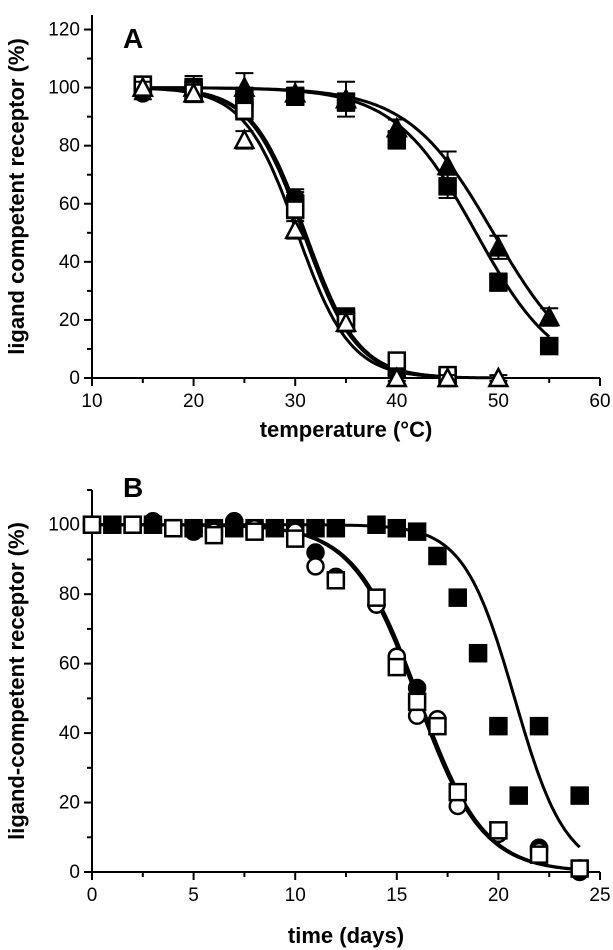 This screenshot has height=950, width=613. Describe the element at coordinates (92, 895) in the screenshot. I see `x-tick-label: 0` at that location.